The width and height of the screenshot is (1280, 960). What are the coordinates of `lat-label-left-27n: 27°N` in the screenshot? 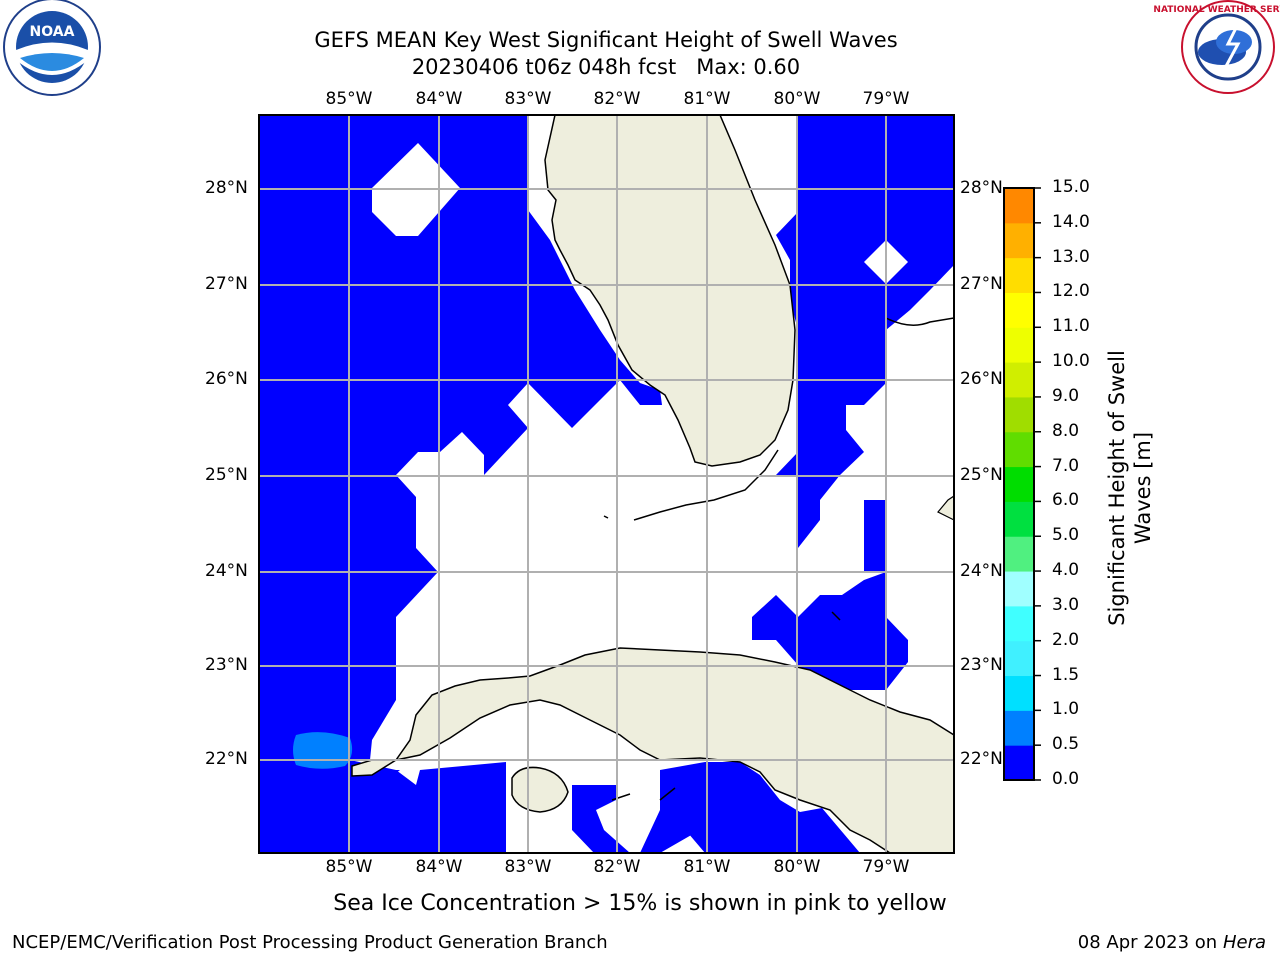 It's located at (226, 284).